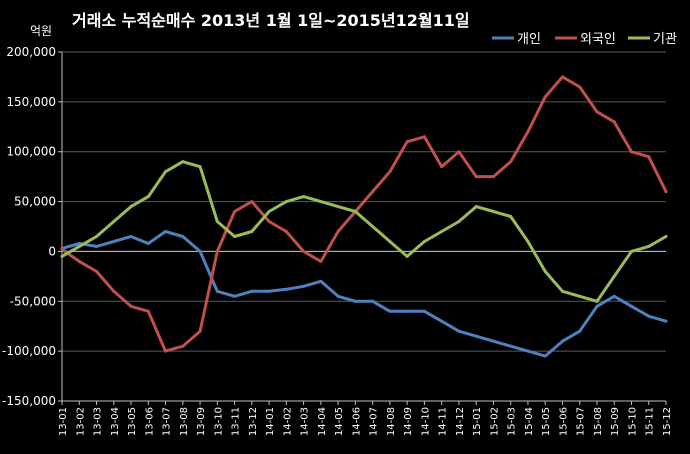 This screenshot has width=690, height=454. Describe the element at coordinates (29, 401) in the screenshot. I see `y-tick-label: -150,000` at that location.